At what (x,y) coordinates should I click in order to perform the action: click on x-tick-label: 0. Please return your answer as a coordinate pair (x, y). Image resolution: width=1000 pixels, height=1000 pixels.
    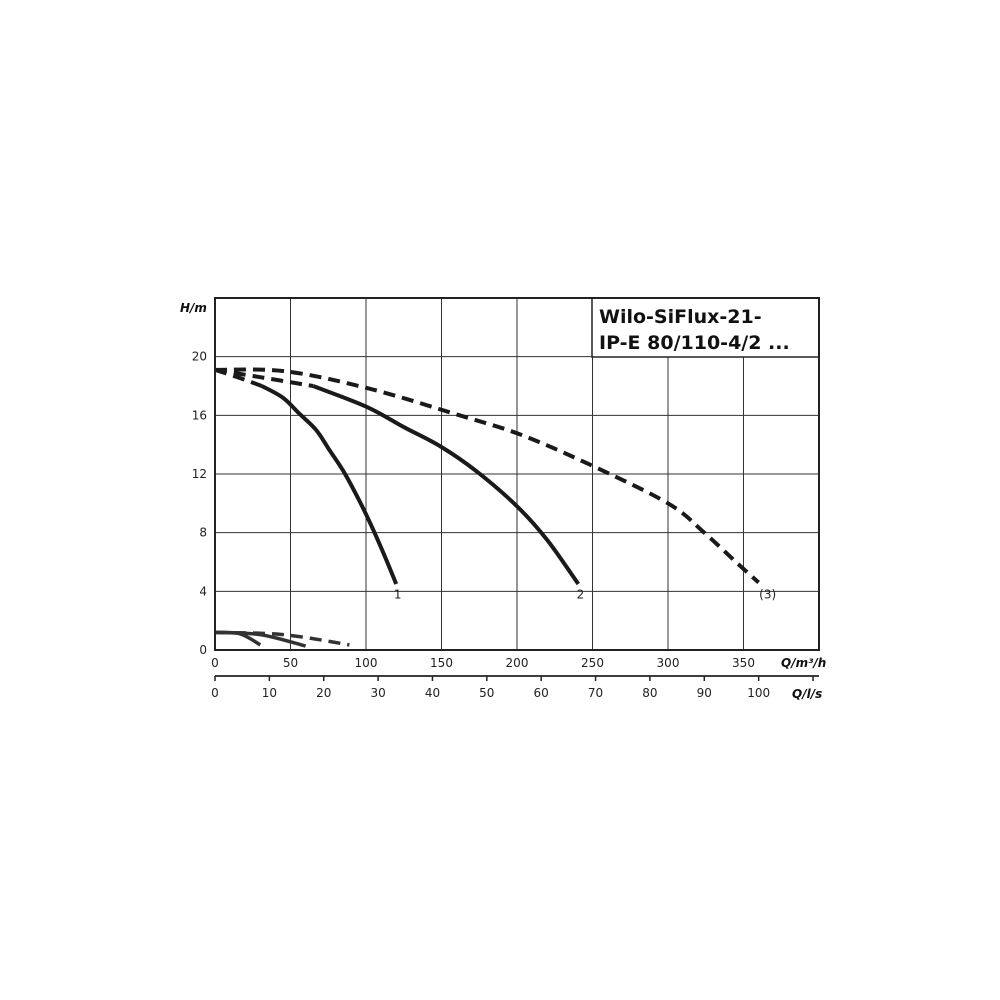
    Looking at the image, I should click on (215, 663).